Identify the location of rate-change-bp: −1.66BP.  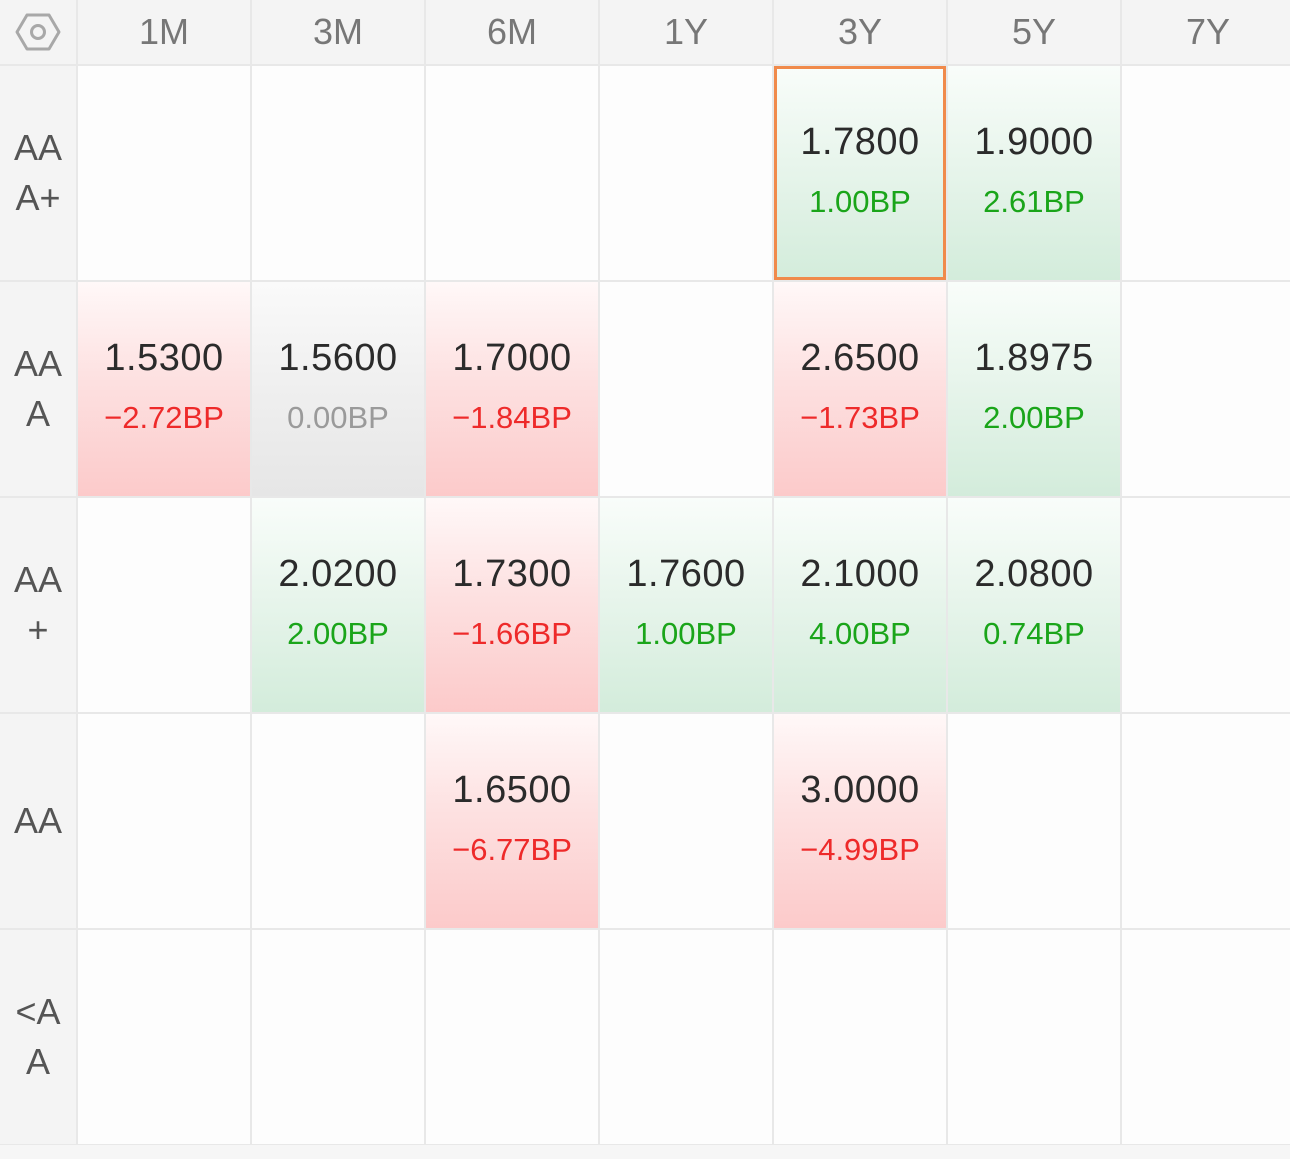
(512, 633).